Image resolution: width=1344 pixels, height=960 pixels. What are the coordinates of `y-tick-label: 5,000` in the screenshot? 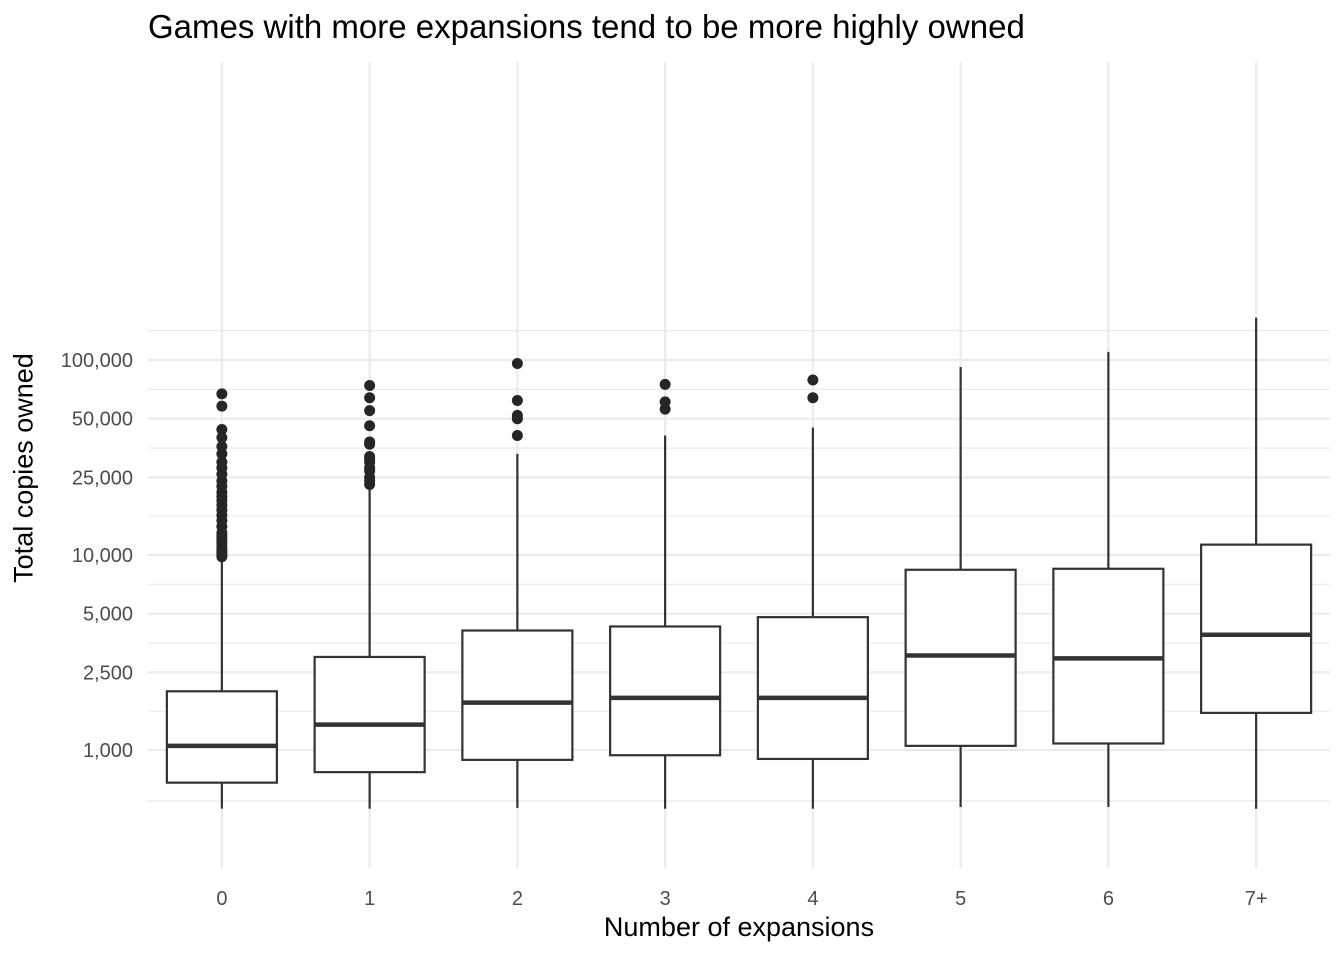 It's located at (108, 615).